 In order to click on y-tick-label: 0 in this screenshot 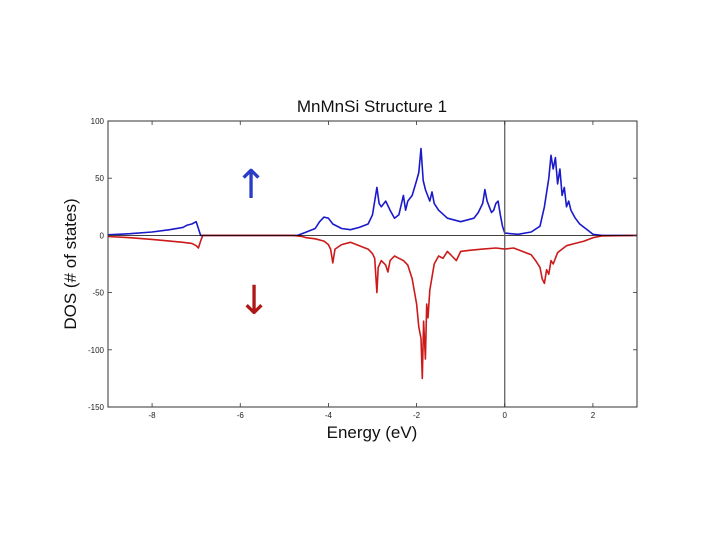, I will do `click(102, 235)`.